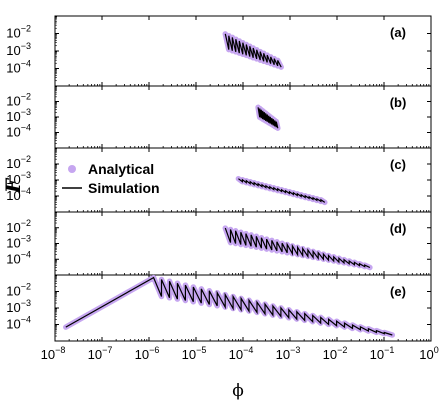 Image resolution: width=443 pixels, height=401 pixels. Describe the element at coordinates (398, 102) in the screenshot. I see `panel-label: (b)` at that location.